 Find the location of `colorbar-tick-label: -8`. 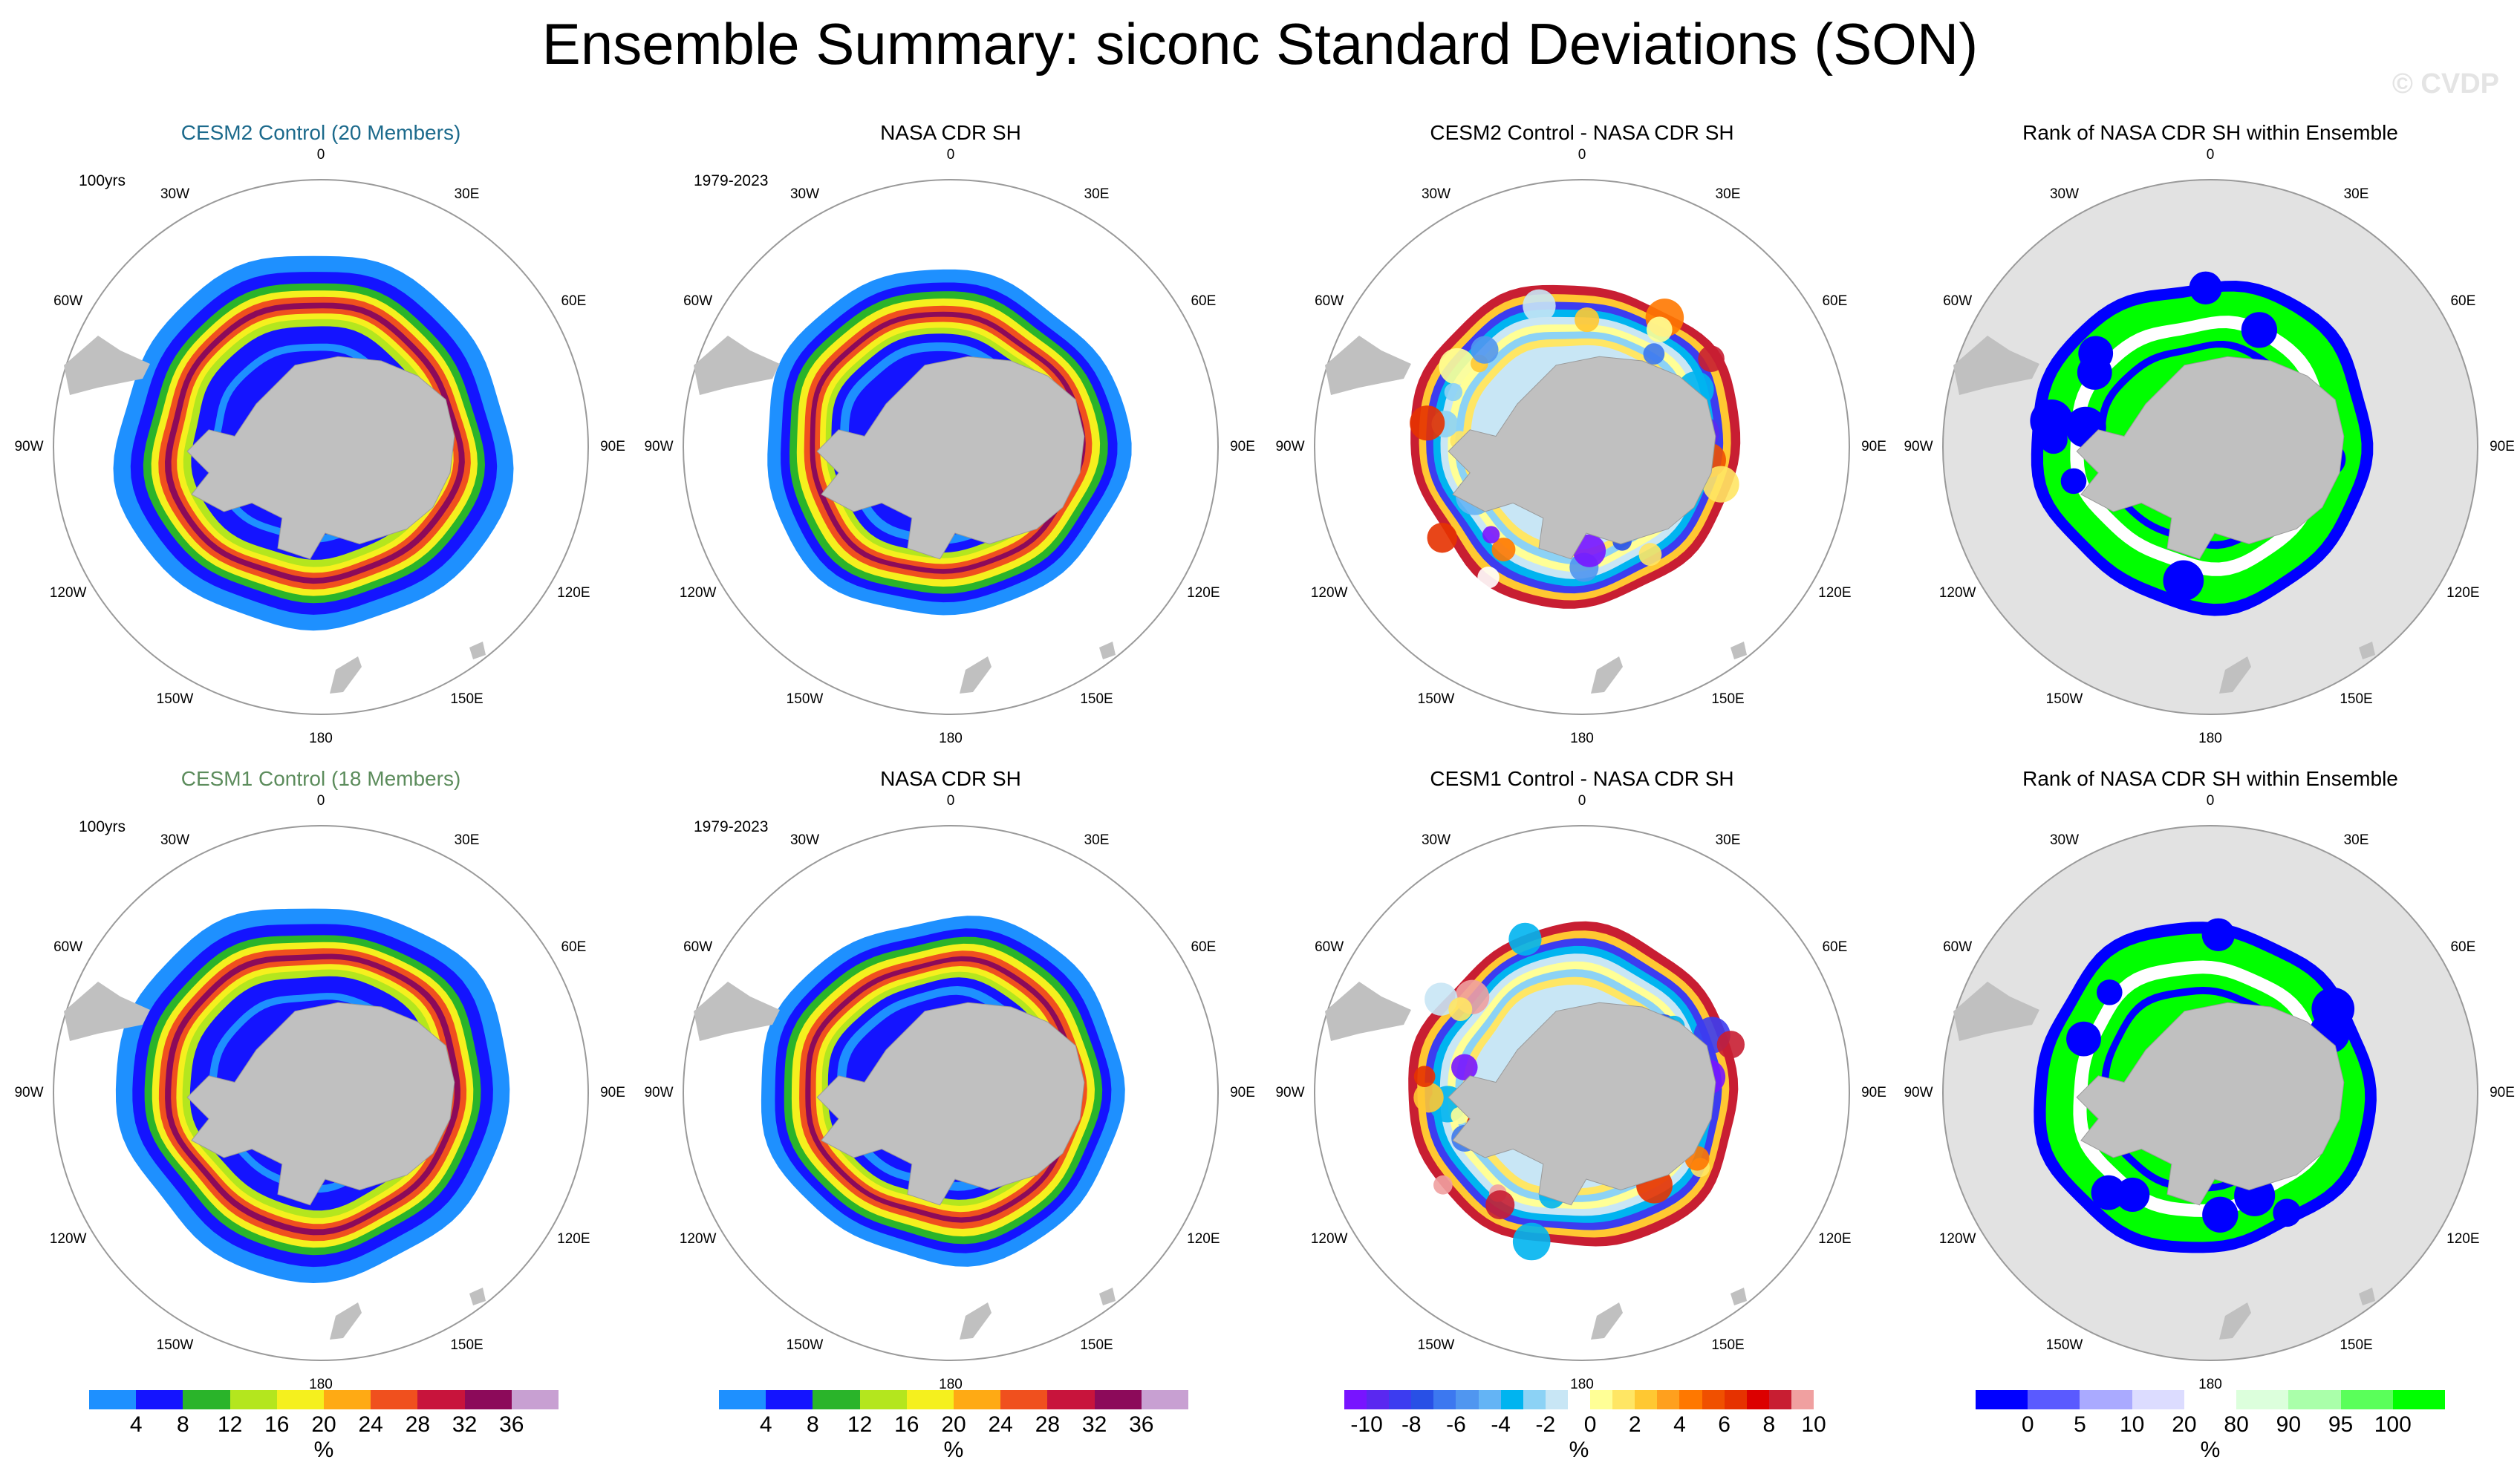

colorbar-tick-label: -8 is located at coordinates (1412, 1424).